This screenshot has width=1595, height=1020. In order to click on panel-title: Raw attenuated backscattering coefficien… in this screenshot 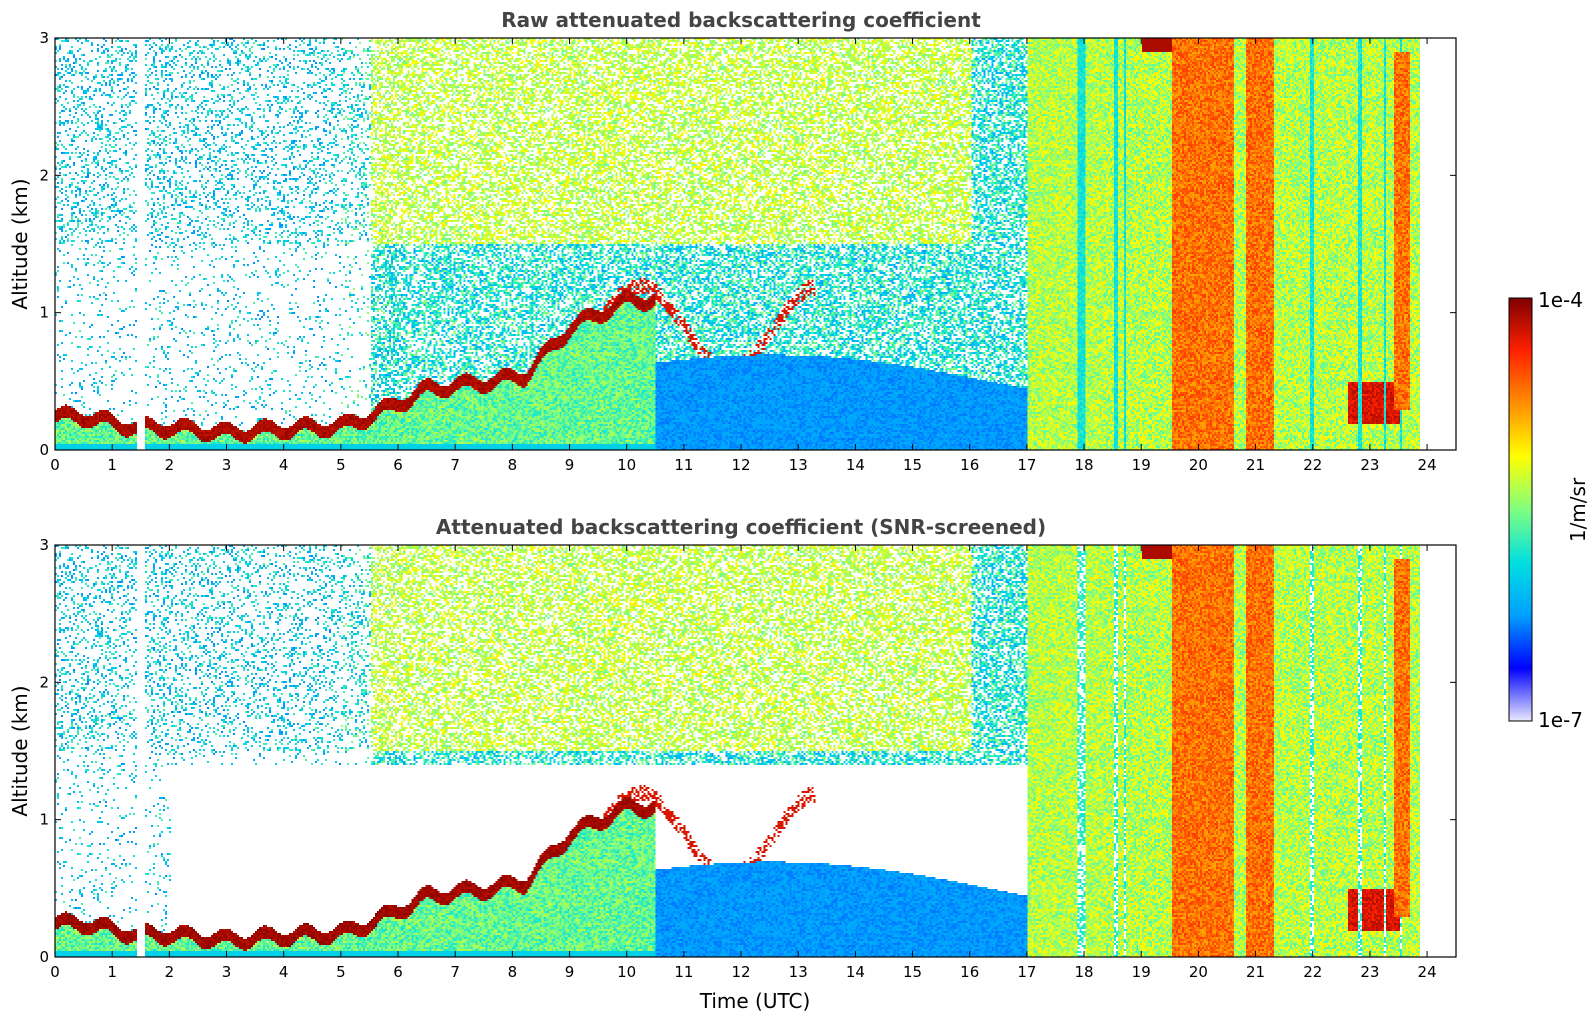, I will do `click(741, 20)`.